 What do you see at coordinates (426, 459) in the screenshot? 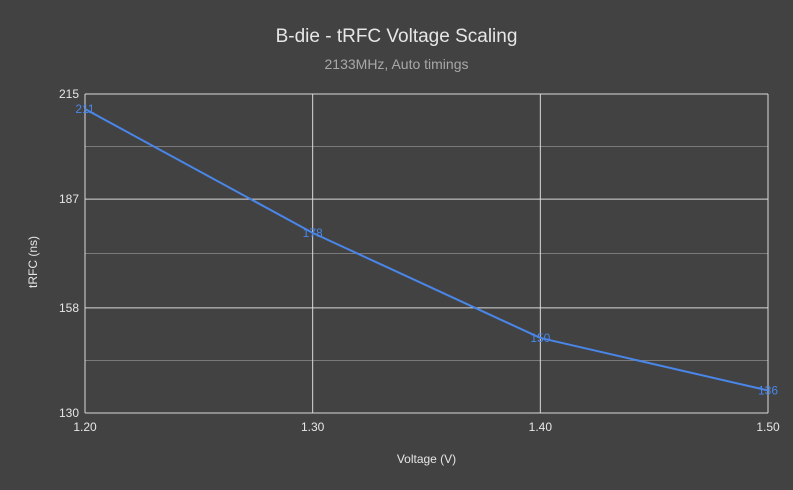
I see `x-axis-label: Voltage (V)` at bounding box center [426, 459].